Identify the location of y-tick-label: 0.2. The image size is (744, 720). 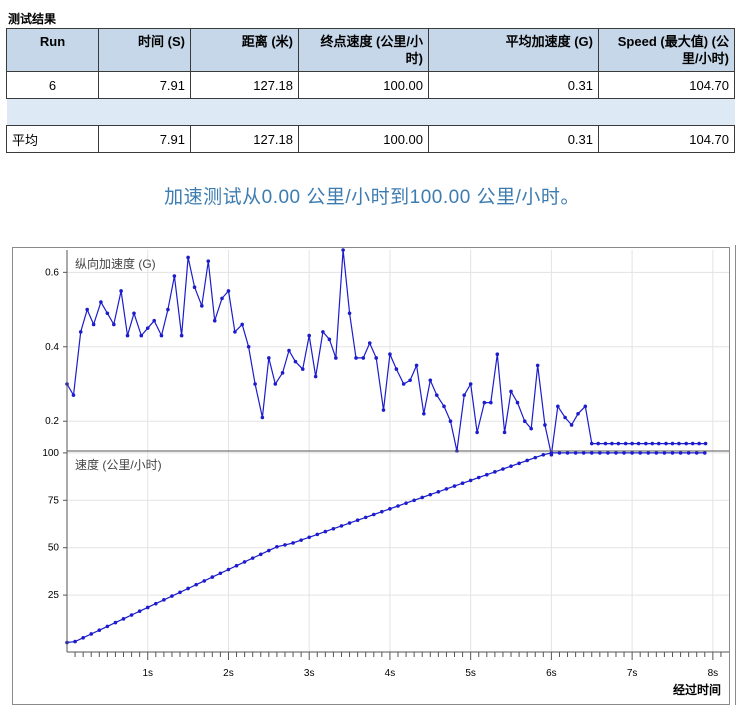
(52, 421).